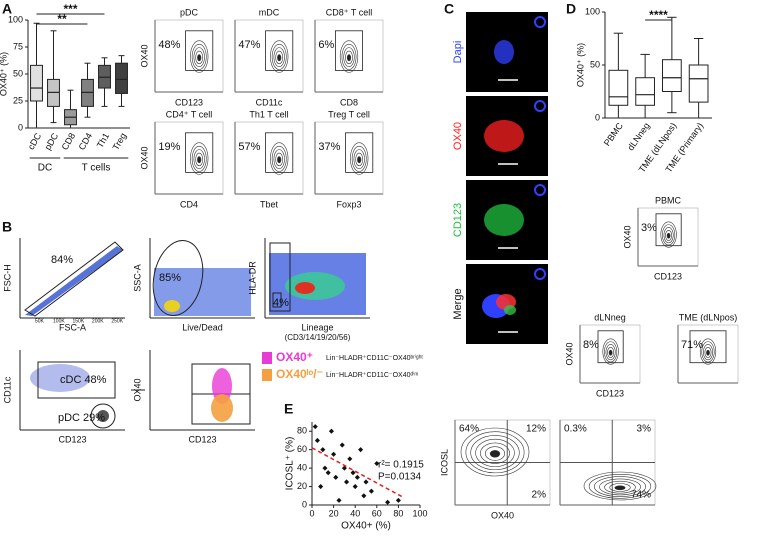 The width and height of the screenshot is (759, 538). Describe the element at coordinates (658, 15) in the screenshot. I see `significance: ****` at that location.